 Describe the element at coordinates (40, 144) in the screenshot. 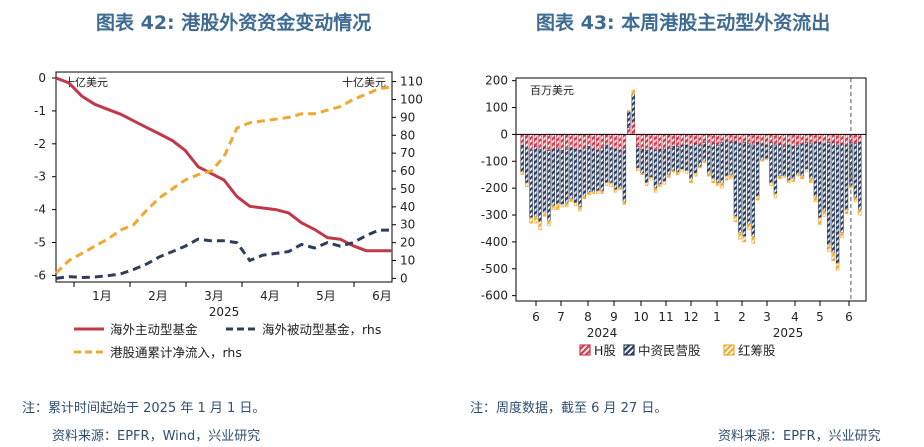

I see `left-y-tick-label: -2` at that location.